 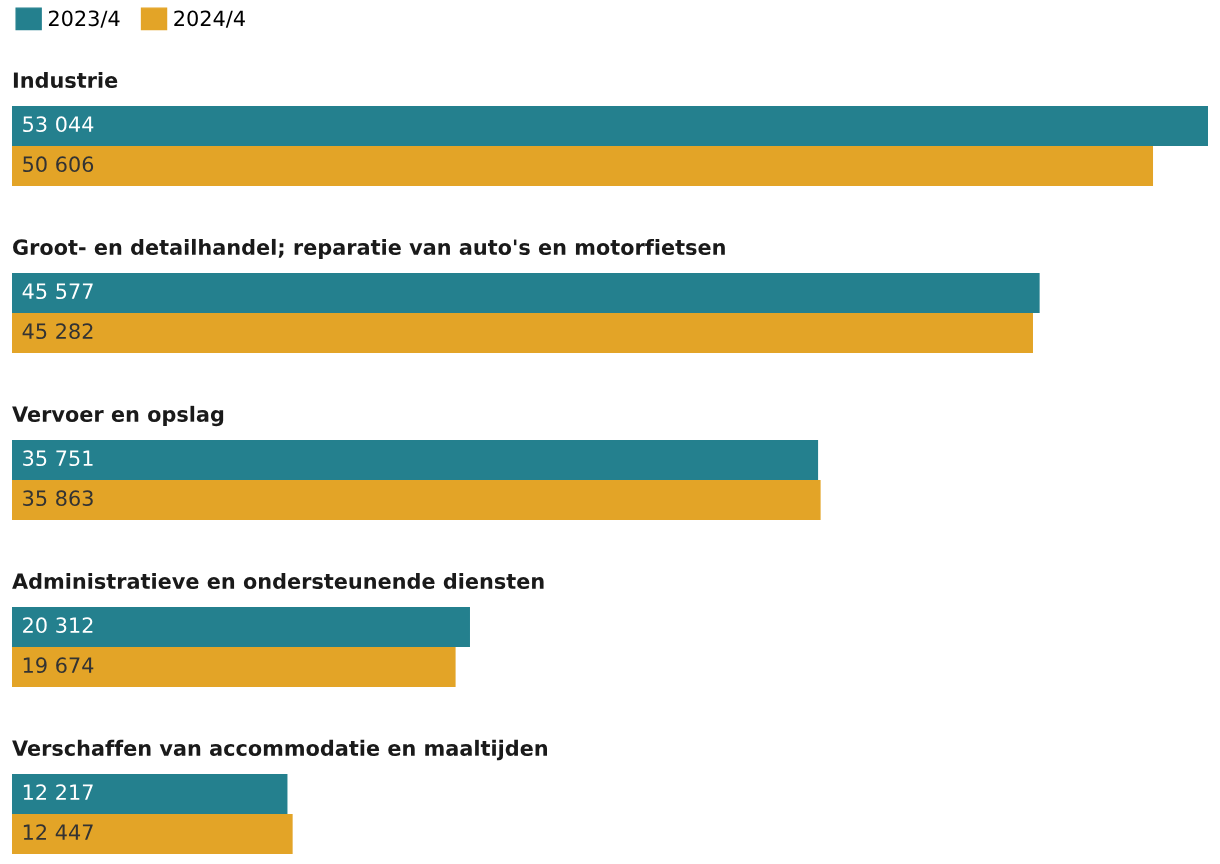 I want to click on legend-label: 2023/4, so click(x=84, y=19).